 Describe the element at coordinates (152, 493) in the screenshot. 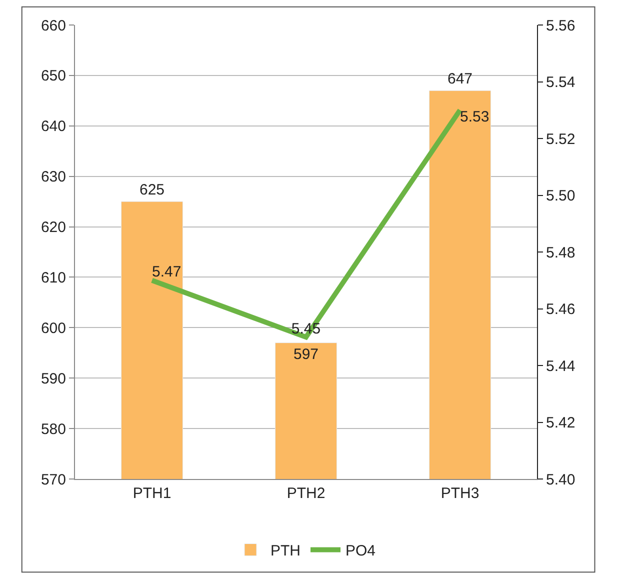

I see `x-tick-label: PTH1` at that location.